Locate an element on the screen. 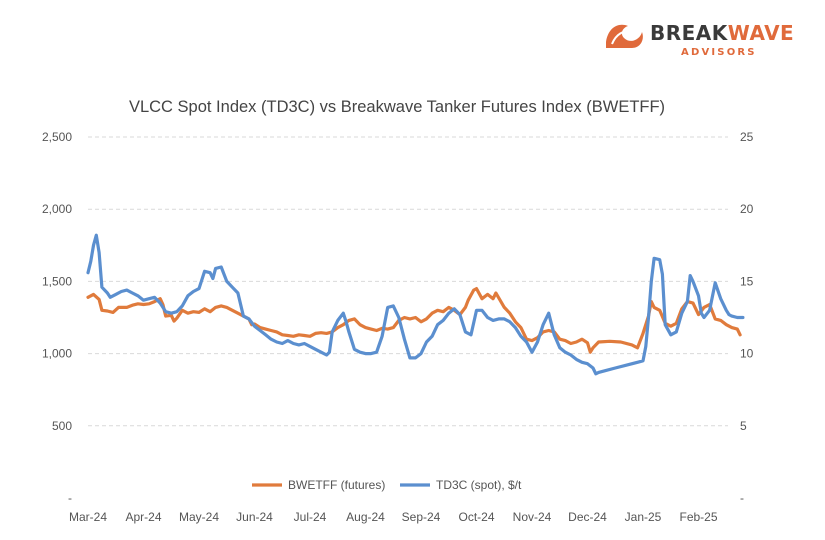  y-right-tick-label: 25 is located at coordinates (747, 137).